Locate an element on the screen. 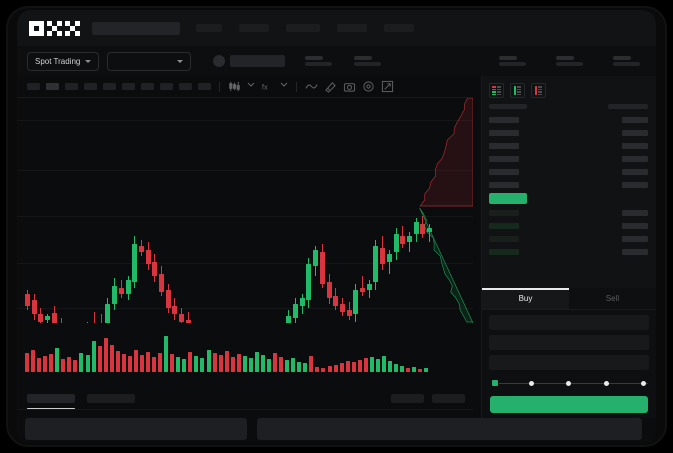 The width and height of the screenshot is (673, 453). orderbook-both-icon is located at coordinates (496, 90).